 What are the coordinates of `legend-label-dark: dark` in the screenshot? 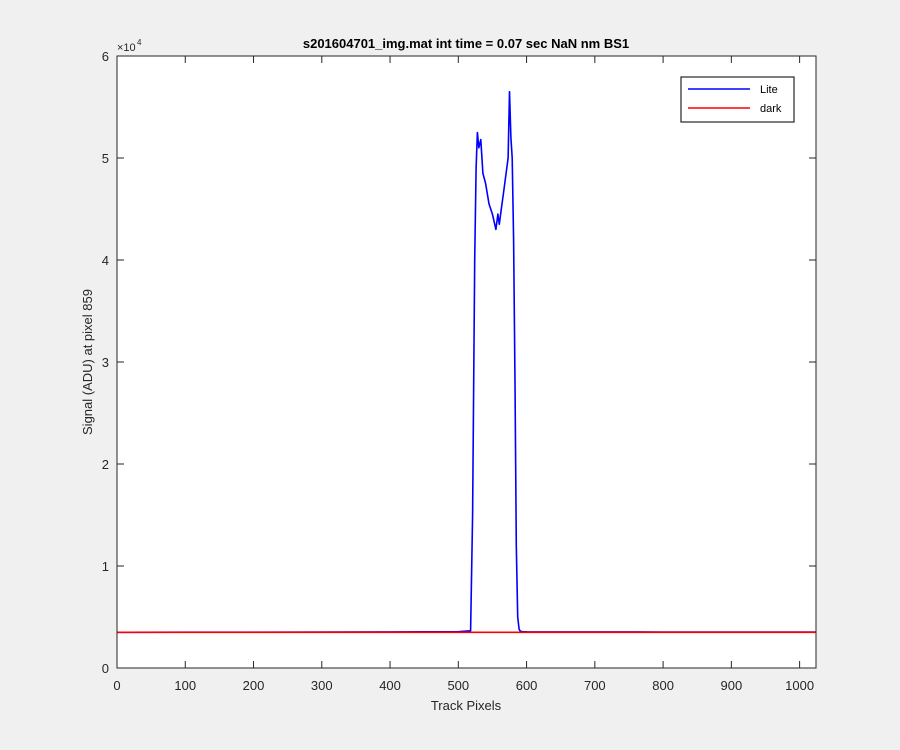 It's located at (771, 109).